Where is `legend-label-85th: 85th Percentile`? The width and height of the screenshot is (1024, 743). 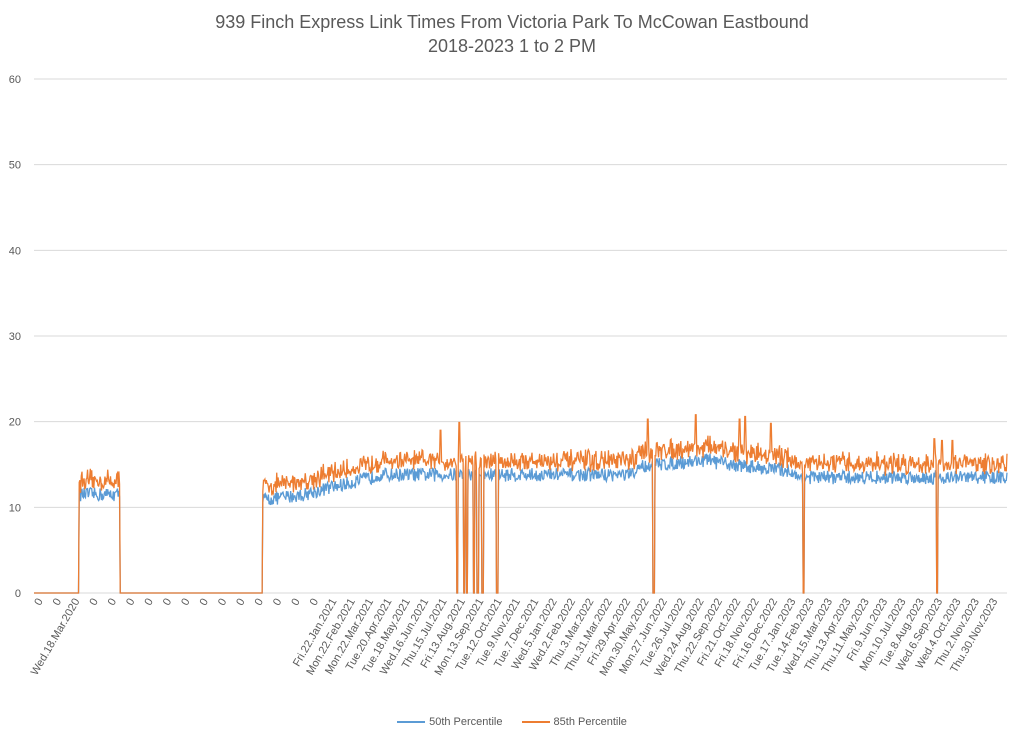
legend-label-85th: 85th Percentile is located at coordinates (590, 722).